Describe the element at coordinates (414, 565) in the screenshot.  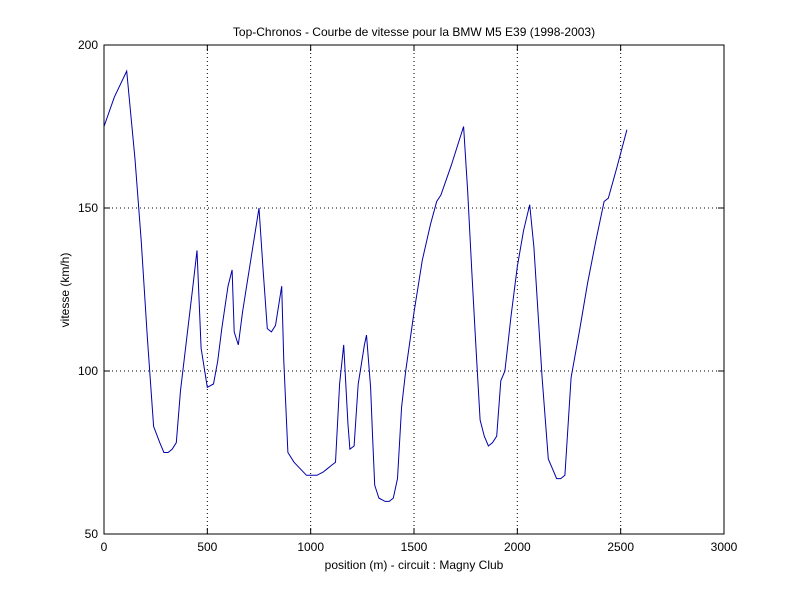
I see `x-axis-label: position (m) - circuit : Magny Club` at that location.